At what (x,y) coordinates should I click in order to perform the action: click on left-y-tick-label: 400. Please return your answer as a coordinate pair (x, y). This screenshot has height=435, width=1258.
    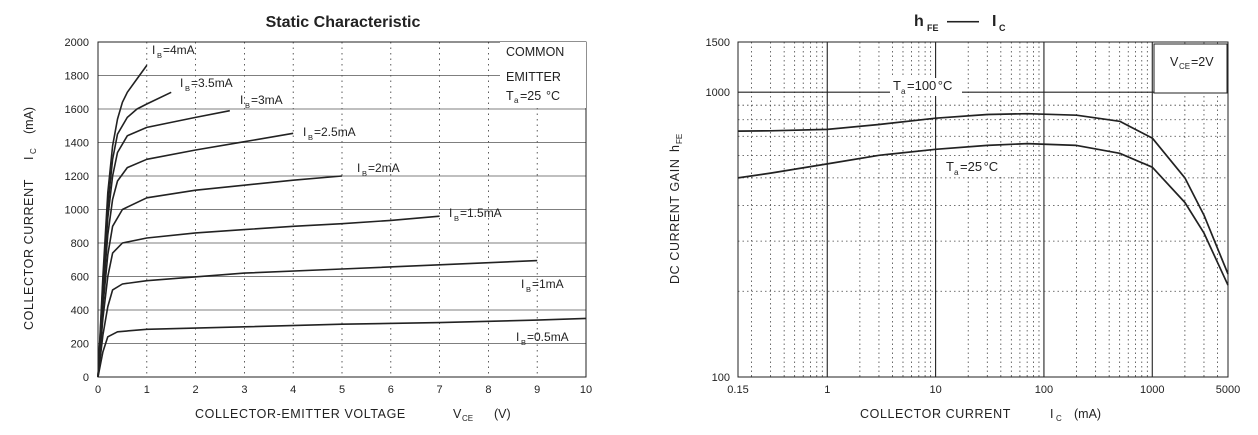
    Looking at the image, I should click on (80, 311).